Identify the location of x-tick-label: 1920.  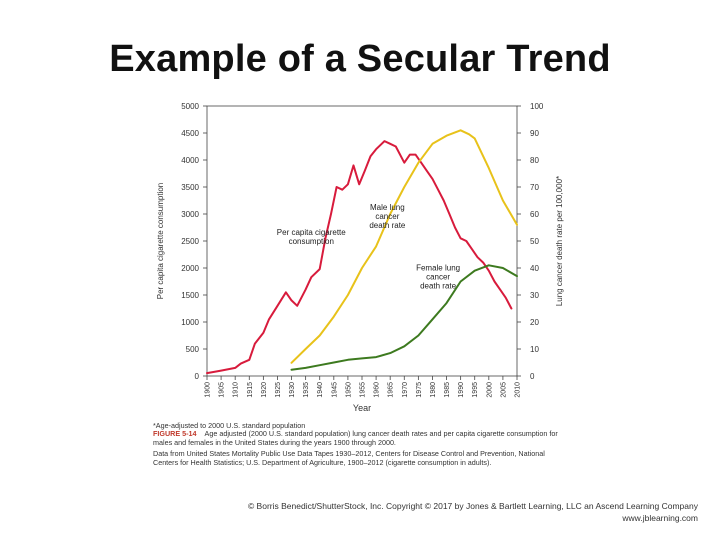
(264, 390).